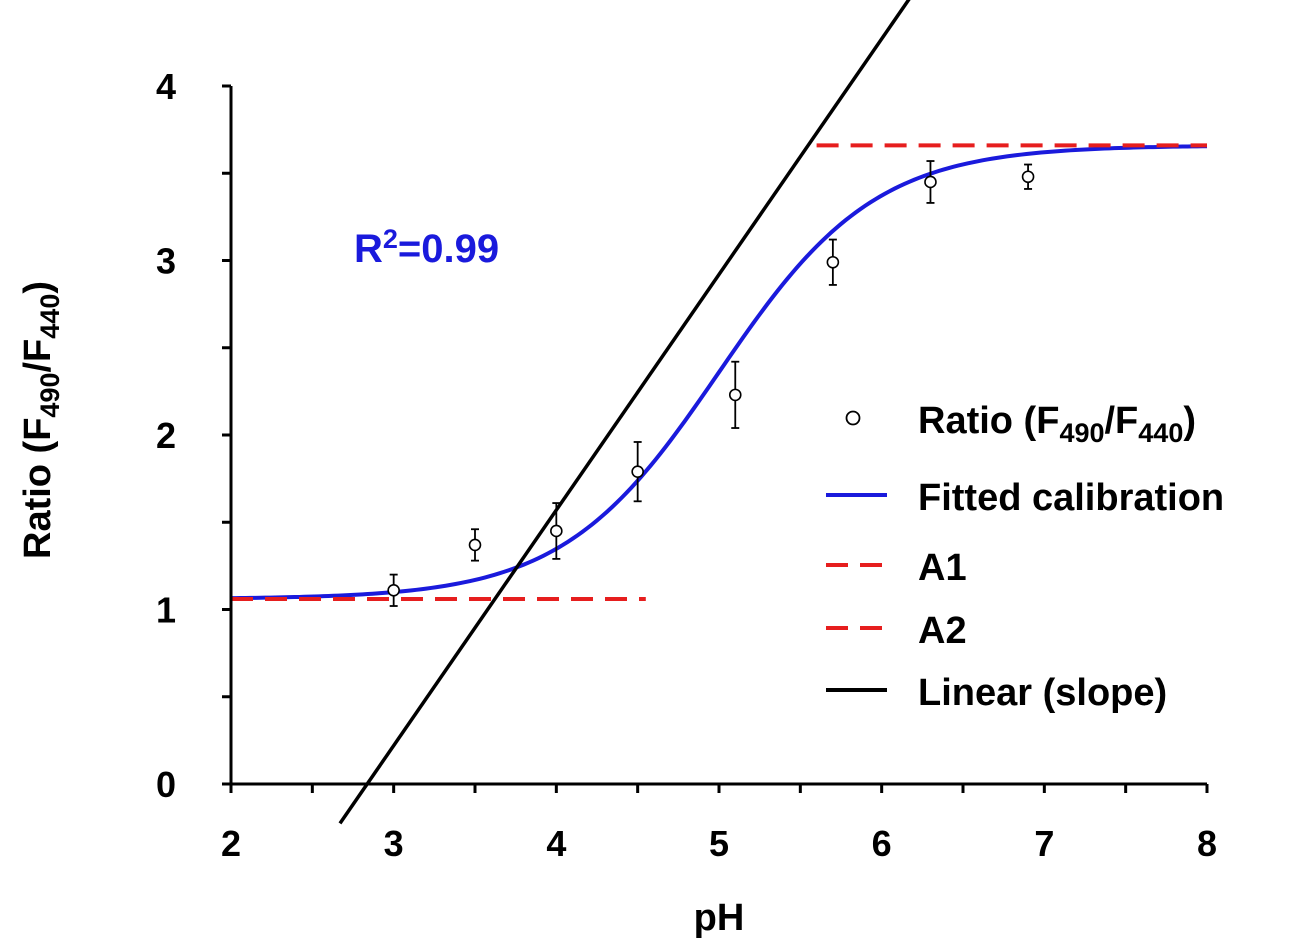 This screenshot has width=1307, height=945. Describe the element at coordinates (41, 420) in the screenshot. I see `y-axis-label: Ratio (F490/F440)` at that location.